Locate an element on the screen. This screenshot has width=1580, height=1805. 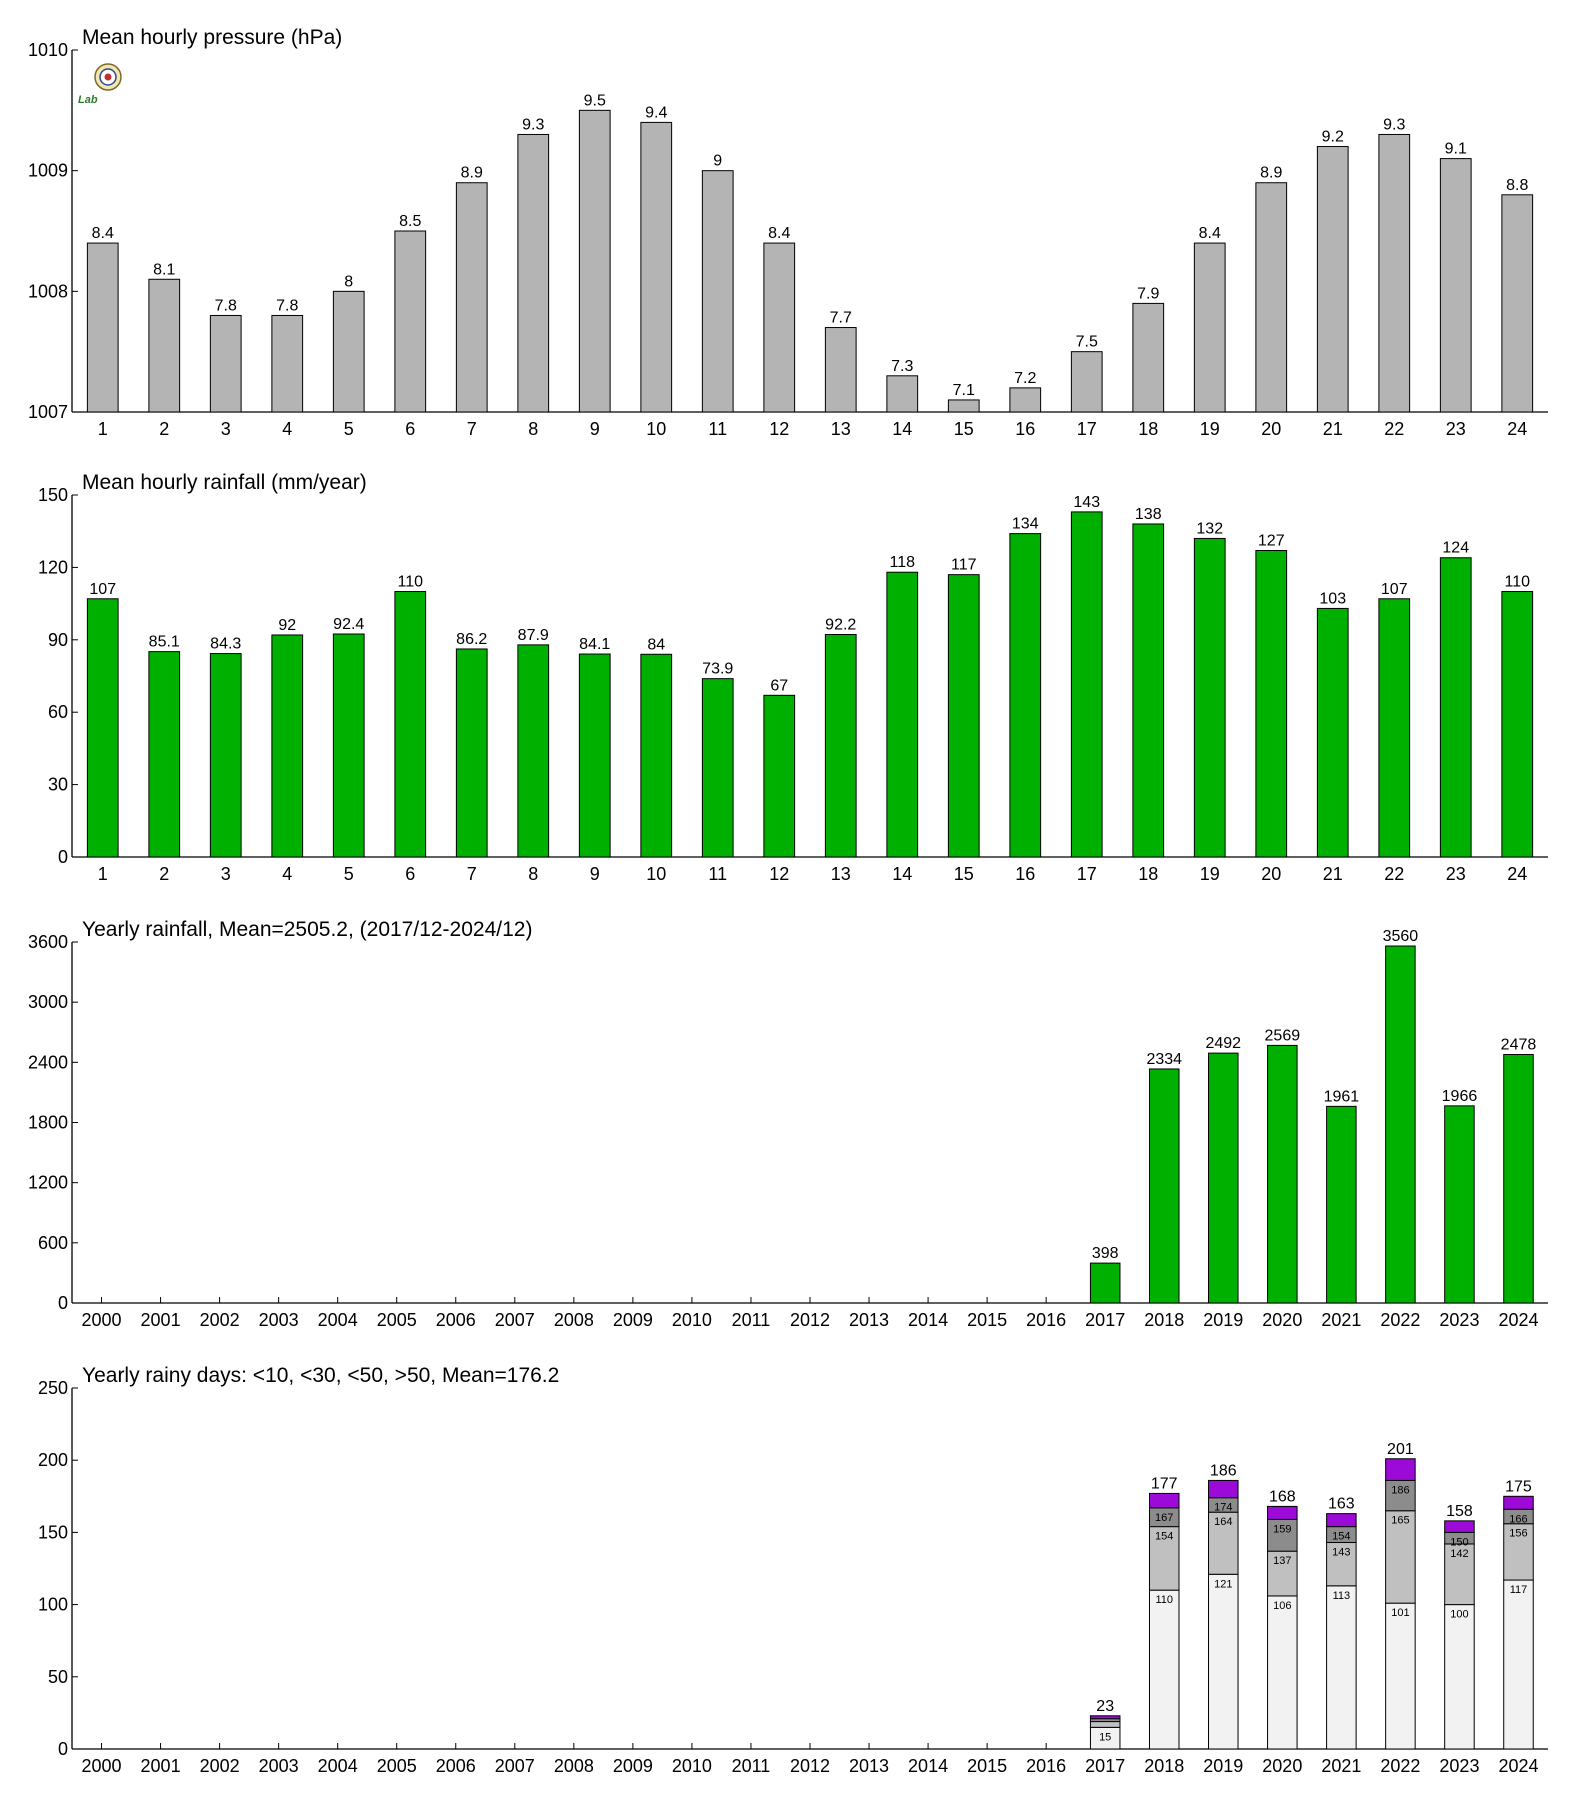
segment-value-label: 186 is located at coordinates (1400, 1490).